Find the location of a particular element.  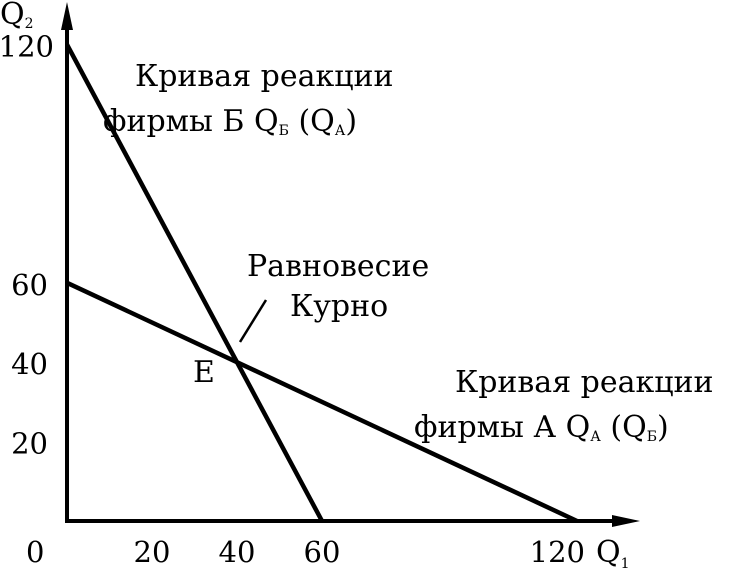

y-tick-label: 60 is located at coordinates (29, 285).